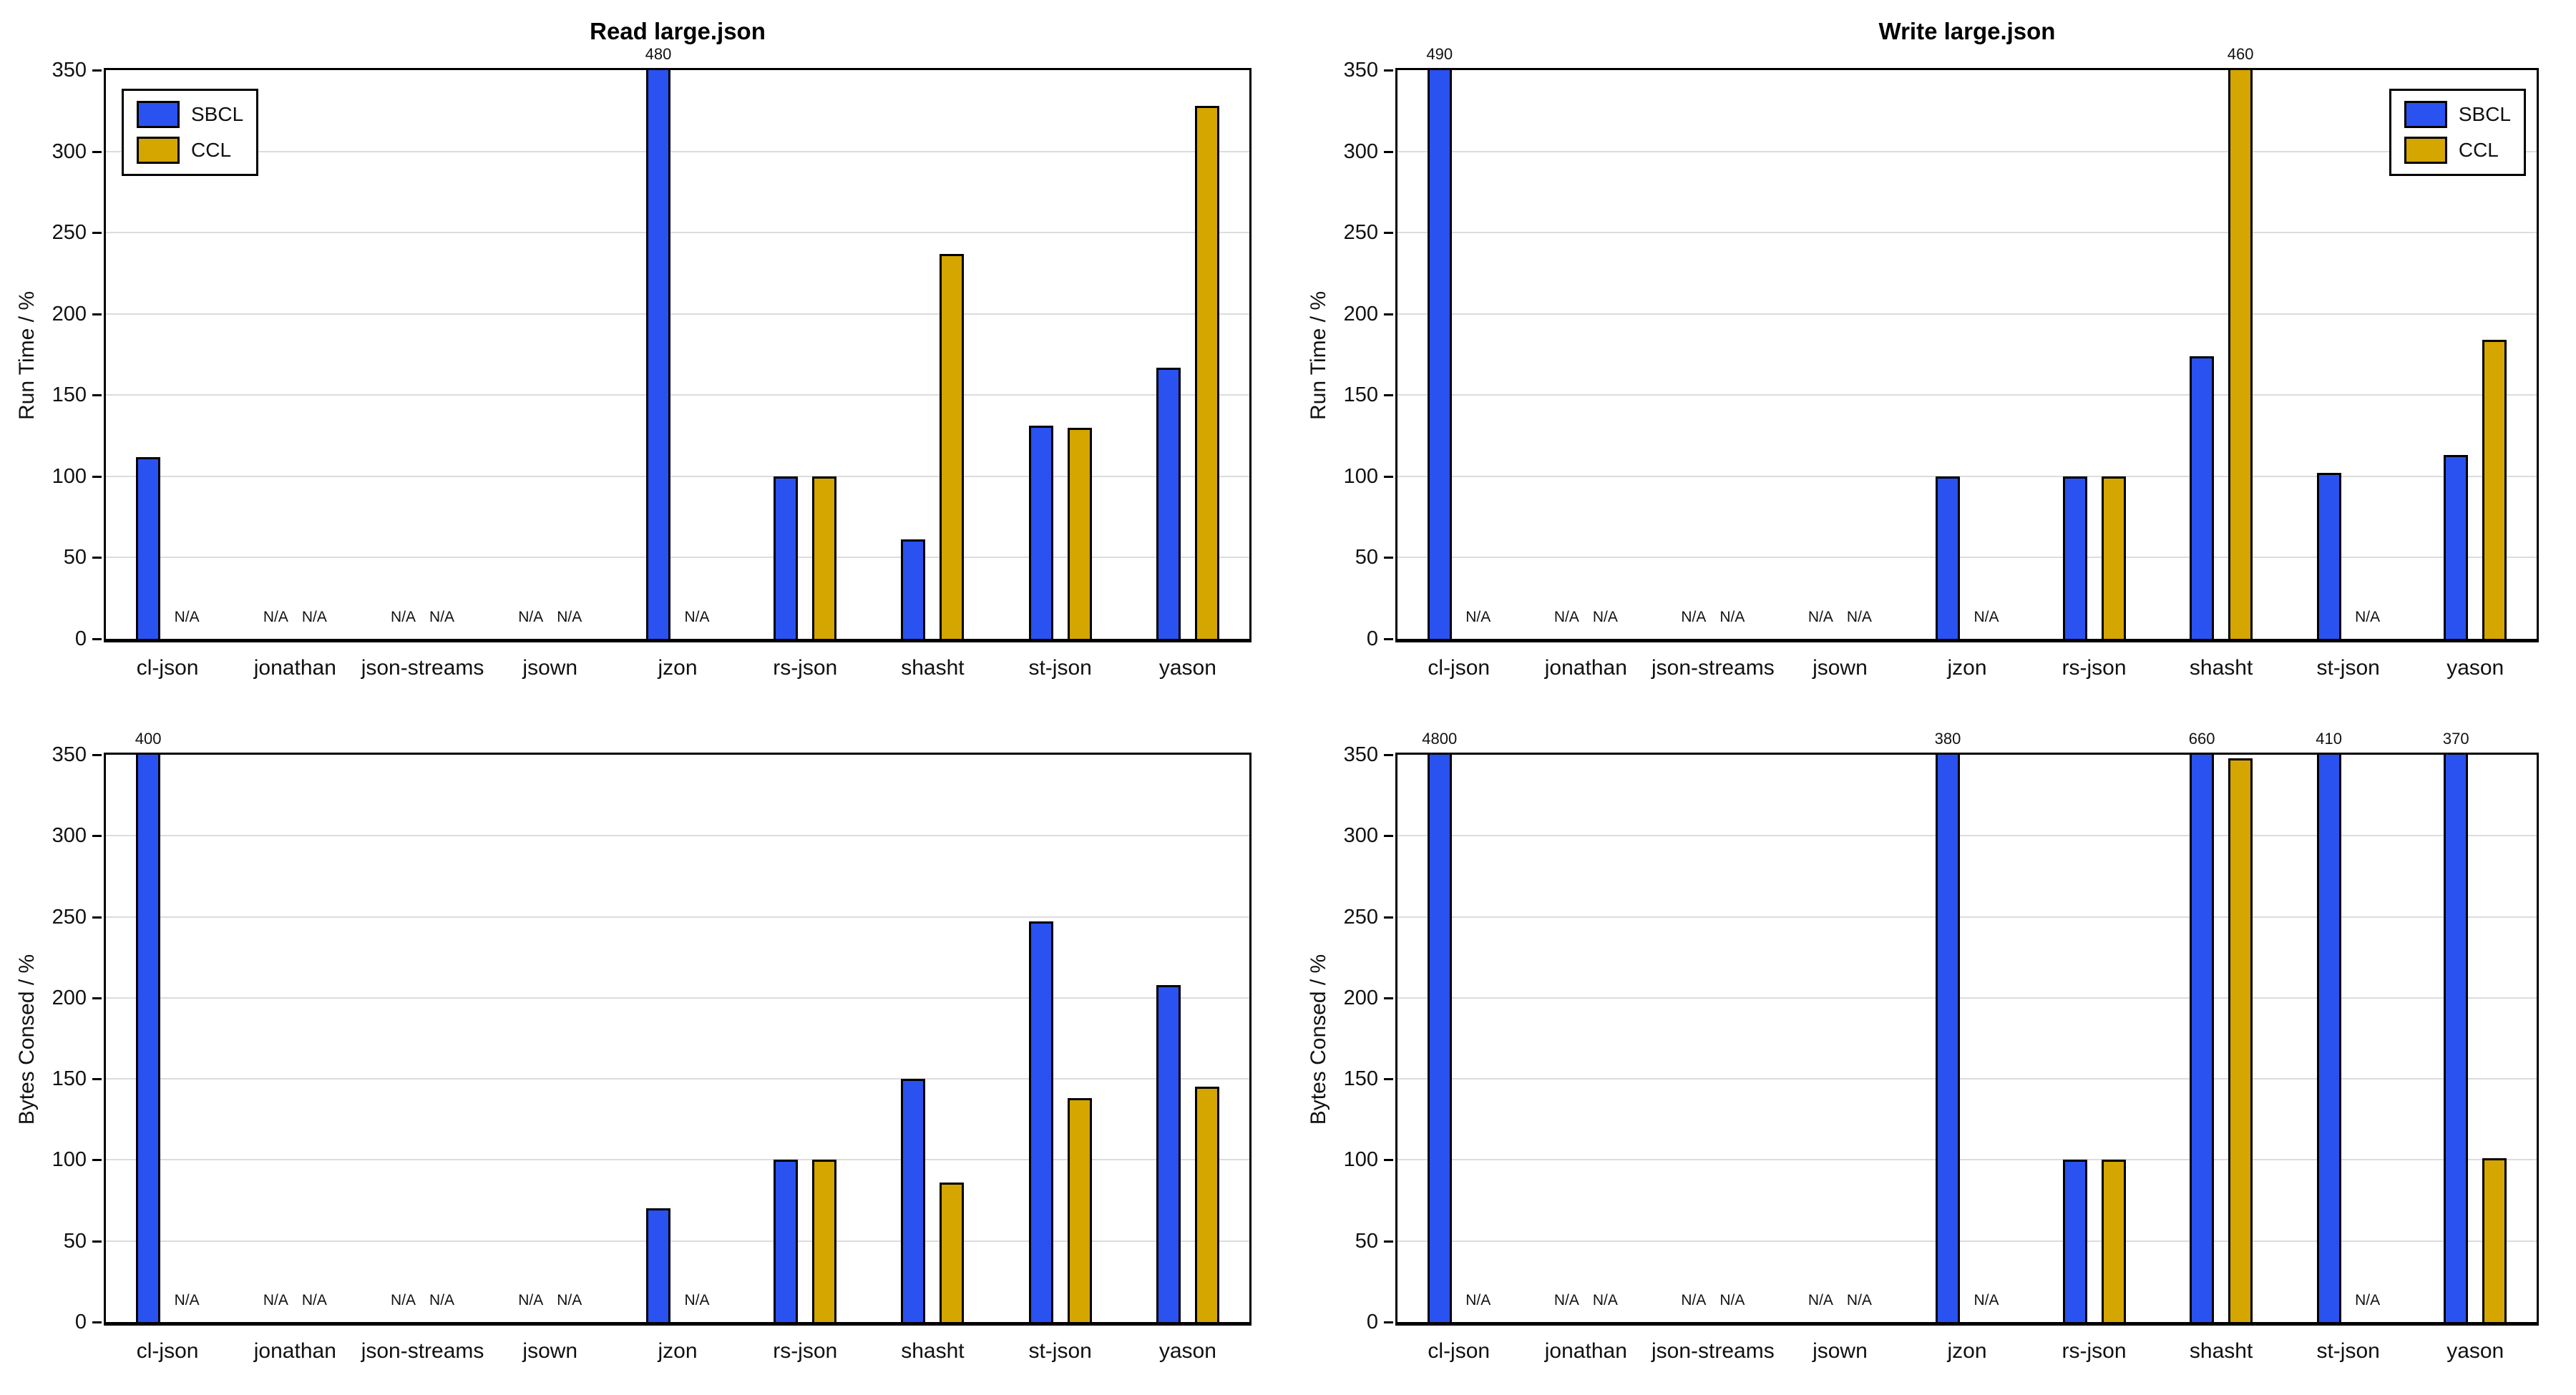 This screenshot has height=1395, width=2576. What do you see at coordinates (1947, 739) in the screenshot?
I see `clipped-value-label: 380` at bounding box center [1947, 739].